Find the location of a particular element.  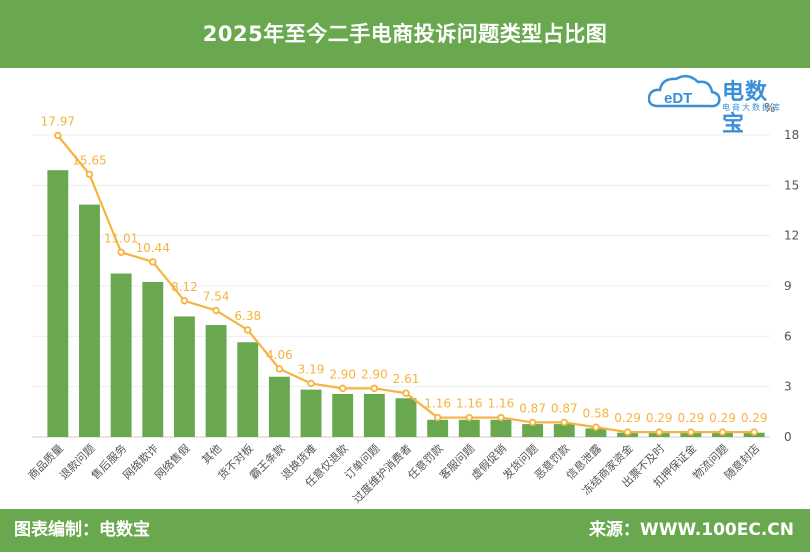

data-label: 15.65 is located at coordinates (89, 160).